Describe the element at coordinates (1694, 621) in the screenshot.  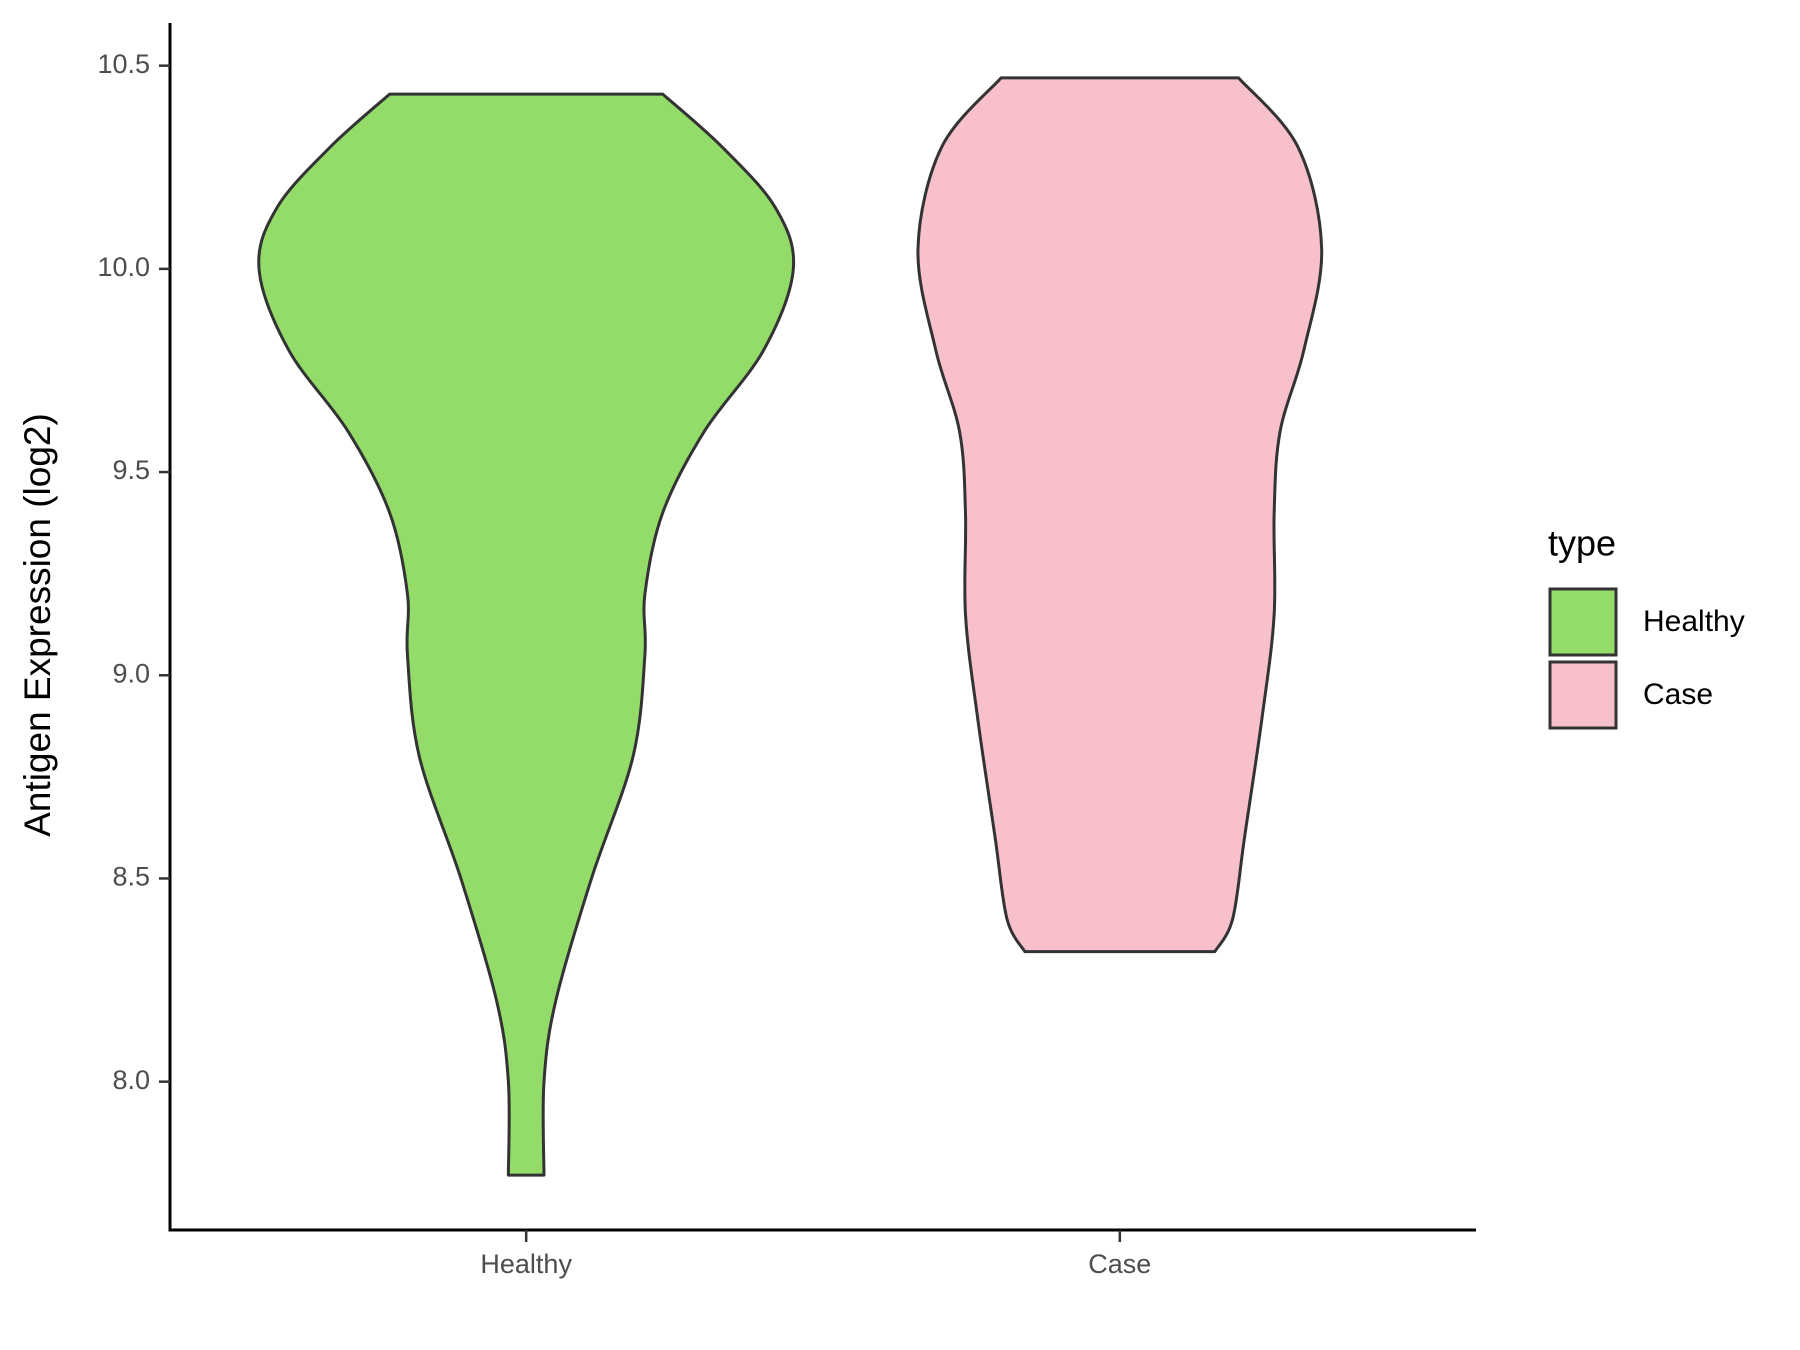
I see `legend-label: Healthy` at that location.